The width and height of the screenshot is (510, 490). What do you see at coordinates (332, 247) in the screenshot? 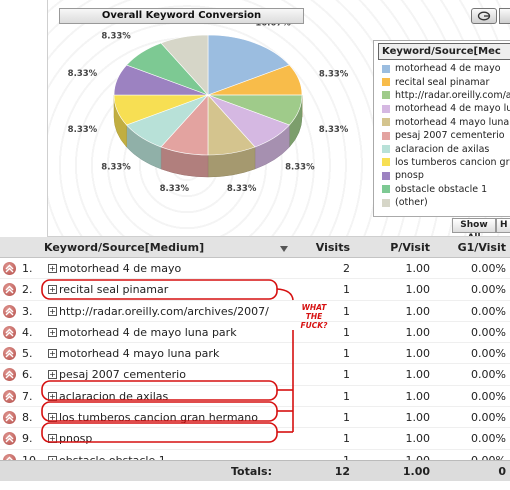
I see `col-visits: Visits` at bounding box center [332, 247].